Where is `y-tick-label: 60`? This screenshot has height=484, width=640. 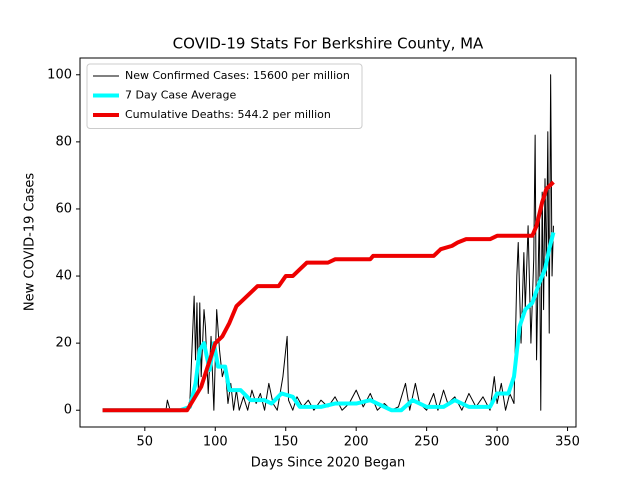 y-tick-label: 60 is located at coordinates (63, 208).